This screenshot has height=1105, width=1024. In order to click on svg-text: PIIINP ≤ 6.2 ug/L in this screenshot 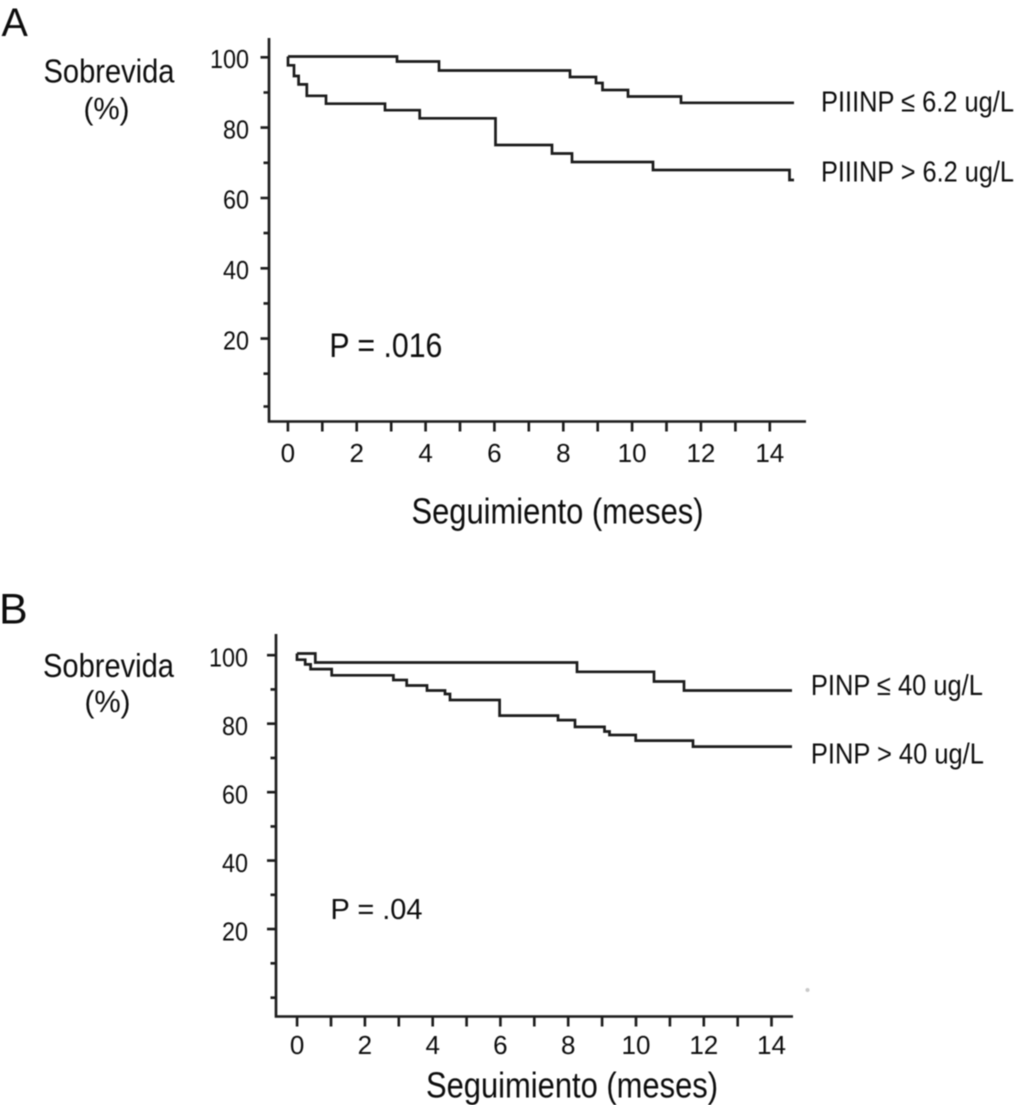, I will do `click(917, 102)`.